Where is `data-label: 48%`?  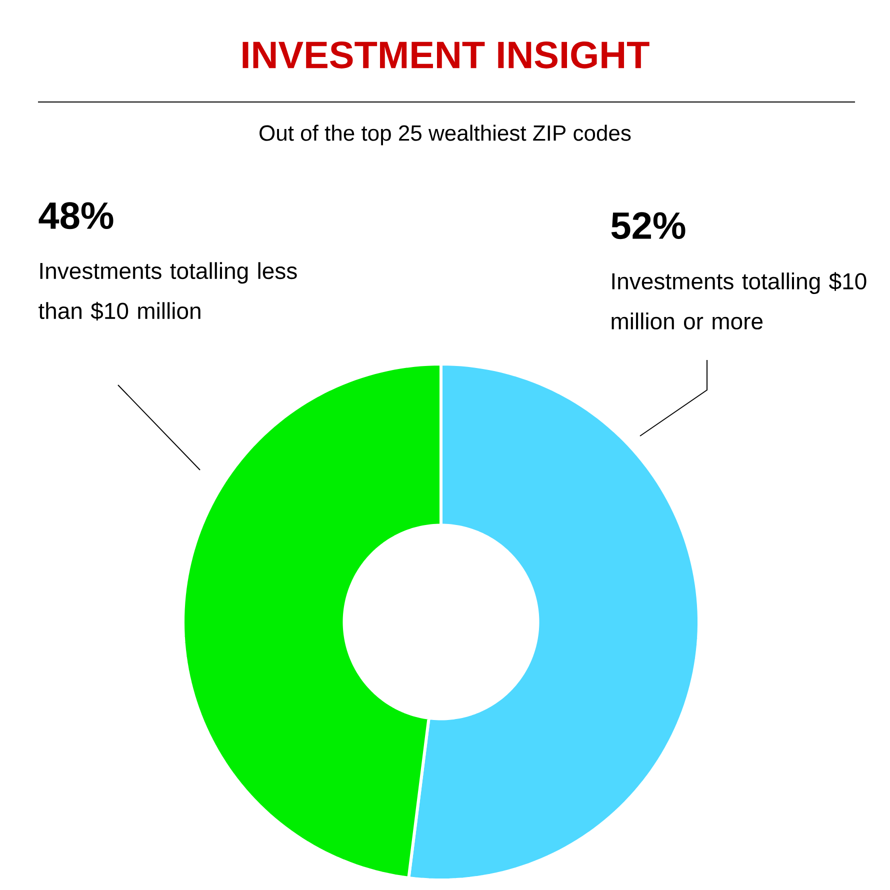
data-label: 48% is located at coordinates (76, 216).